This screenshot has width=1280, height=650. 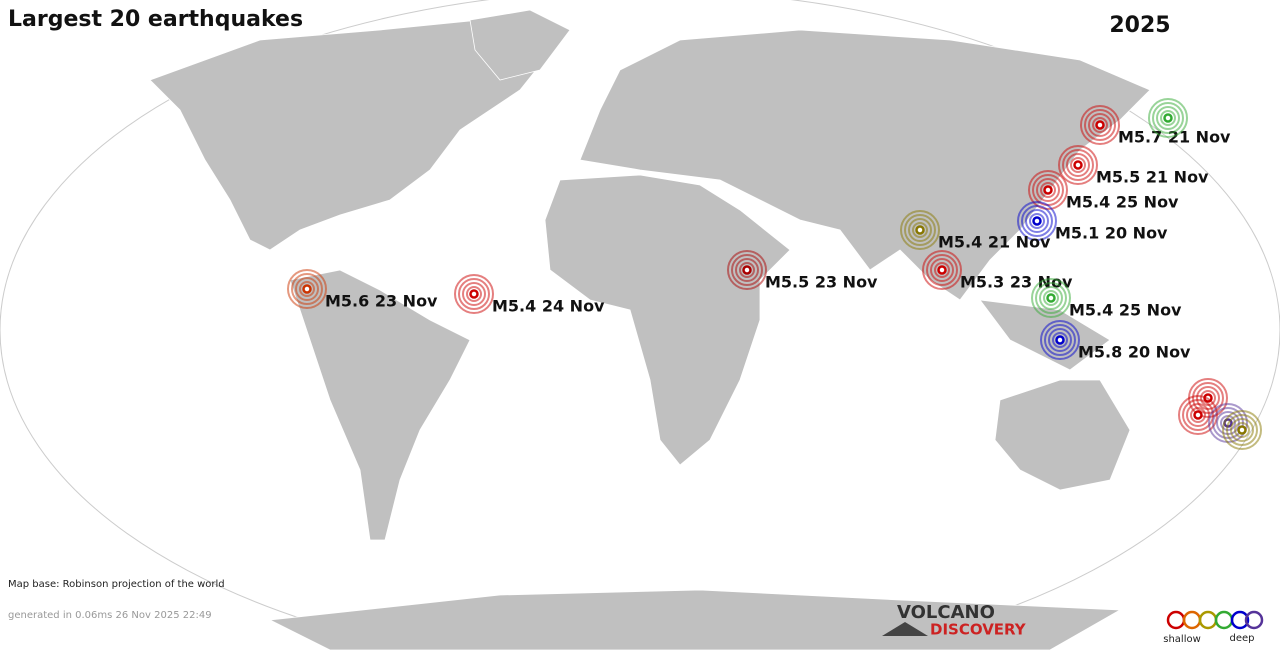 What do you see at coordinates (1139, 25) in the screenshot?
I see `year: 2025` at bounding box center [1139, 25].